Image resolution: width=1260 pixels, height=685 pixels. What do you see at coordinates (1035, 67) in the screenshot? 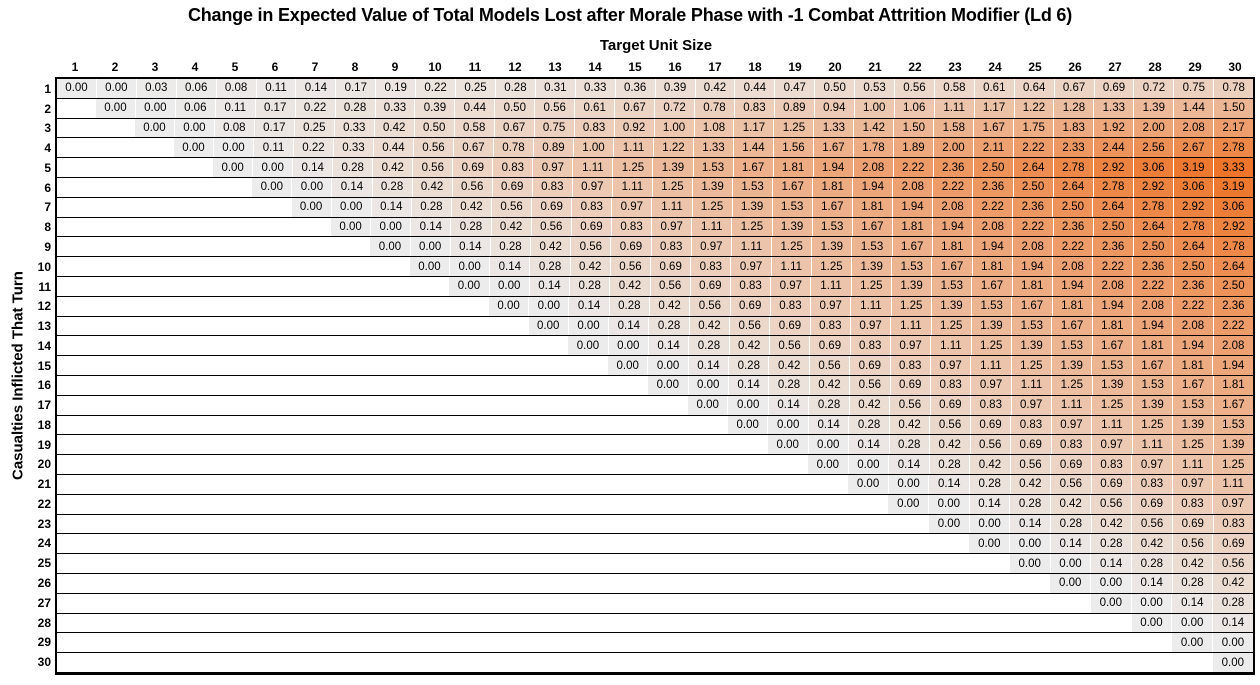
I see `column-header: 25` at bounding box center [1035, 67].